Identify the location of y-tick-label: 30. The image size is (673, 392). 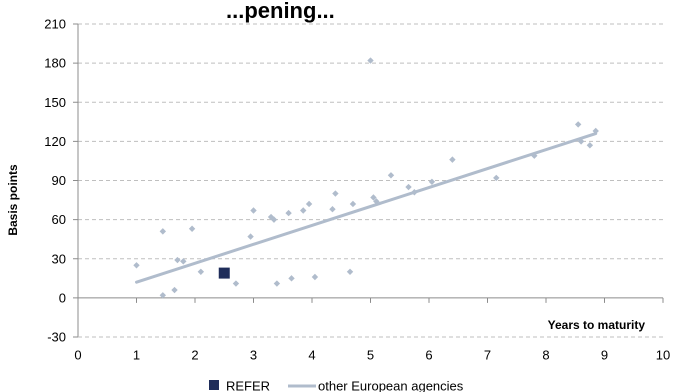
(59, 258).